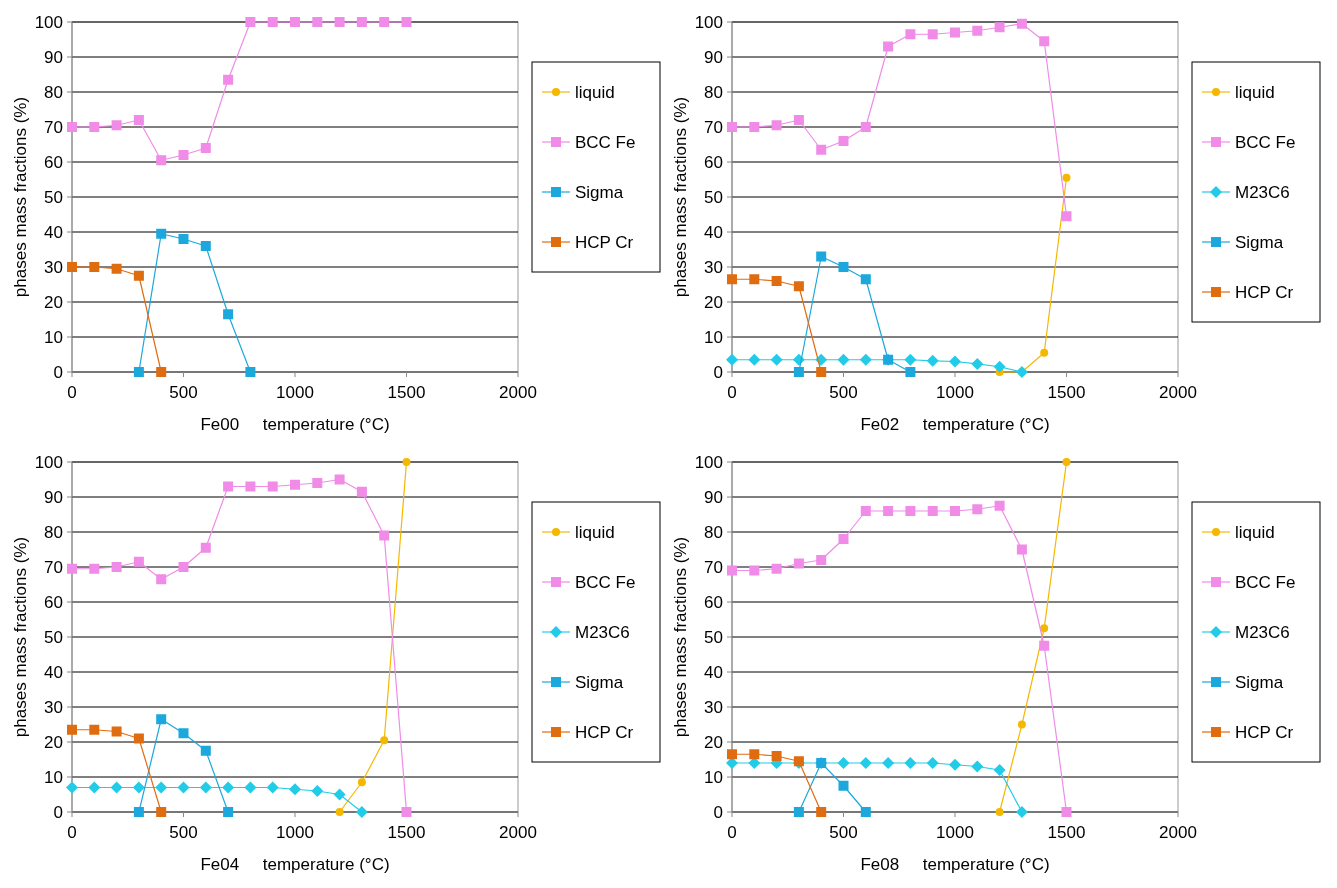 The width and height of the screenshot is (1337, 888). Describe the element at coordinates (1259, 242) in the screenshot. I see `legend-label: Sigma` at that location.